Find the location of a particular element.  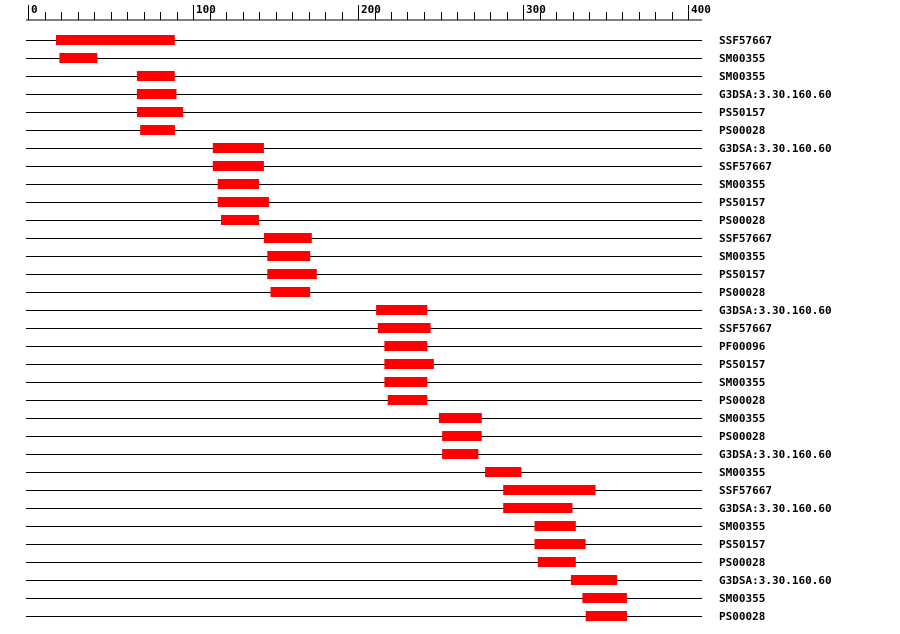

feature-label: PF00096 is located at coordinates (742, 346).